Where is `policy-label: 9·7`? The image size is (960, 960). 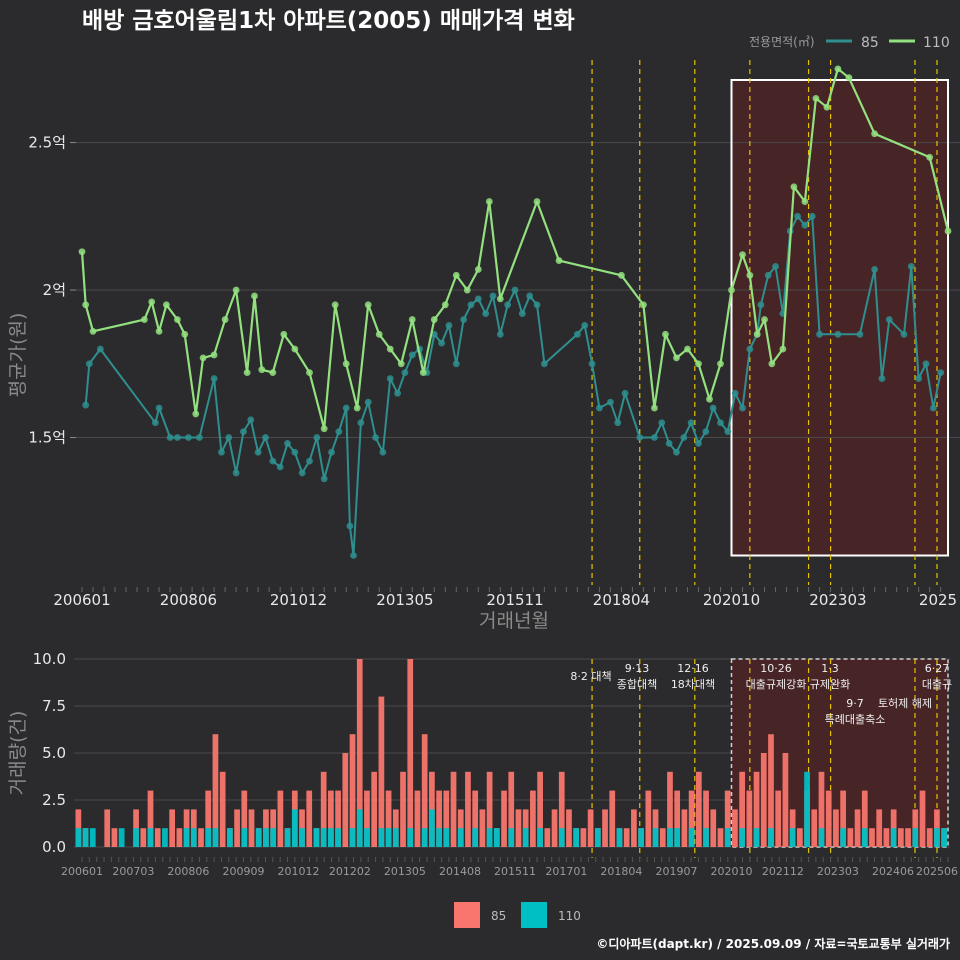 policy-label: 9·7 is located at coordinates (855, 703).